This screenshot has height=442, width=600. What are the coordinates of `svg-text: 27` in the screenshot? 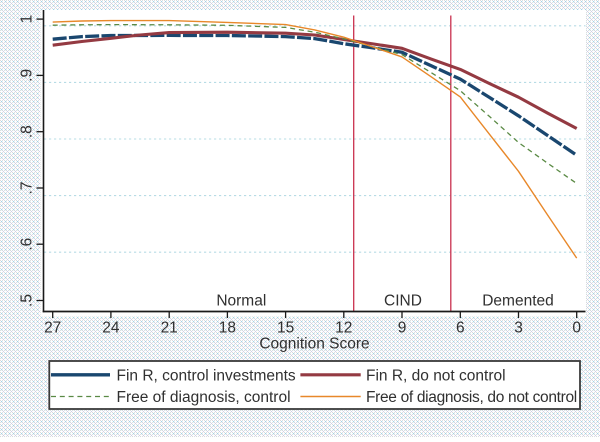 It's located at (52, 328).